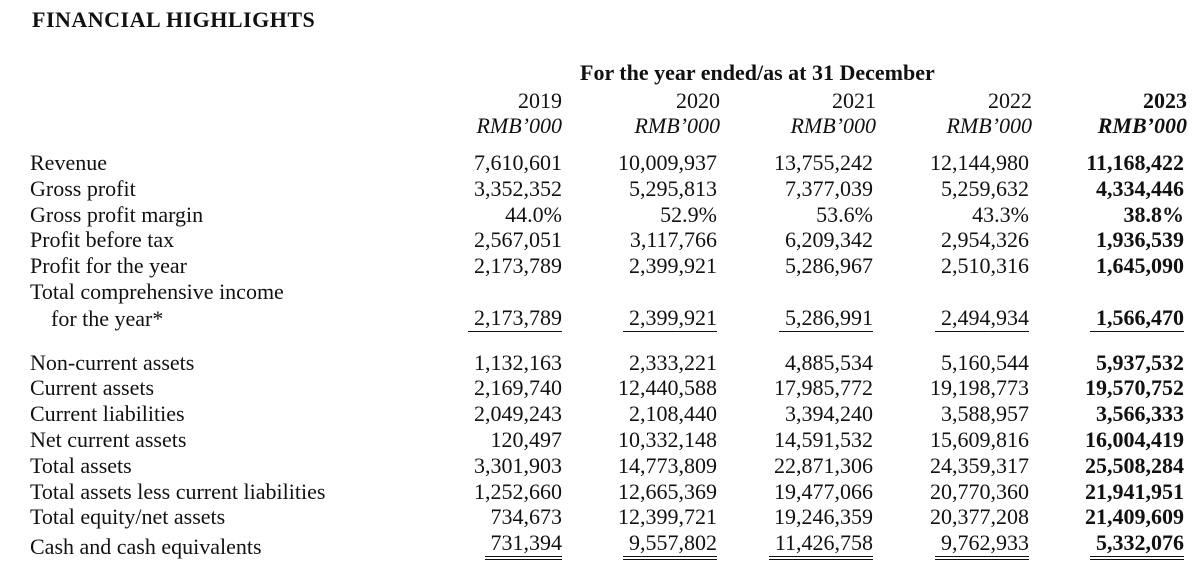 This screenshot has height=570, width=1200. What do you see at coordinates (667, 517) in the screenshot?
I see `cell-value: 12,399,721` at bounding box center [667, 517].